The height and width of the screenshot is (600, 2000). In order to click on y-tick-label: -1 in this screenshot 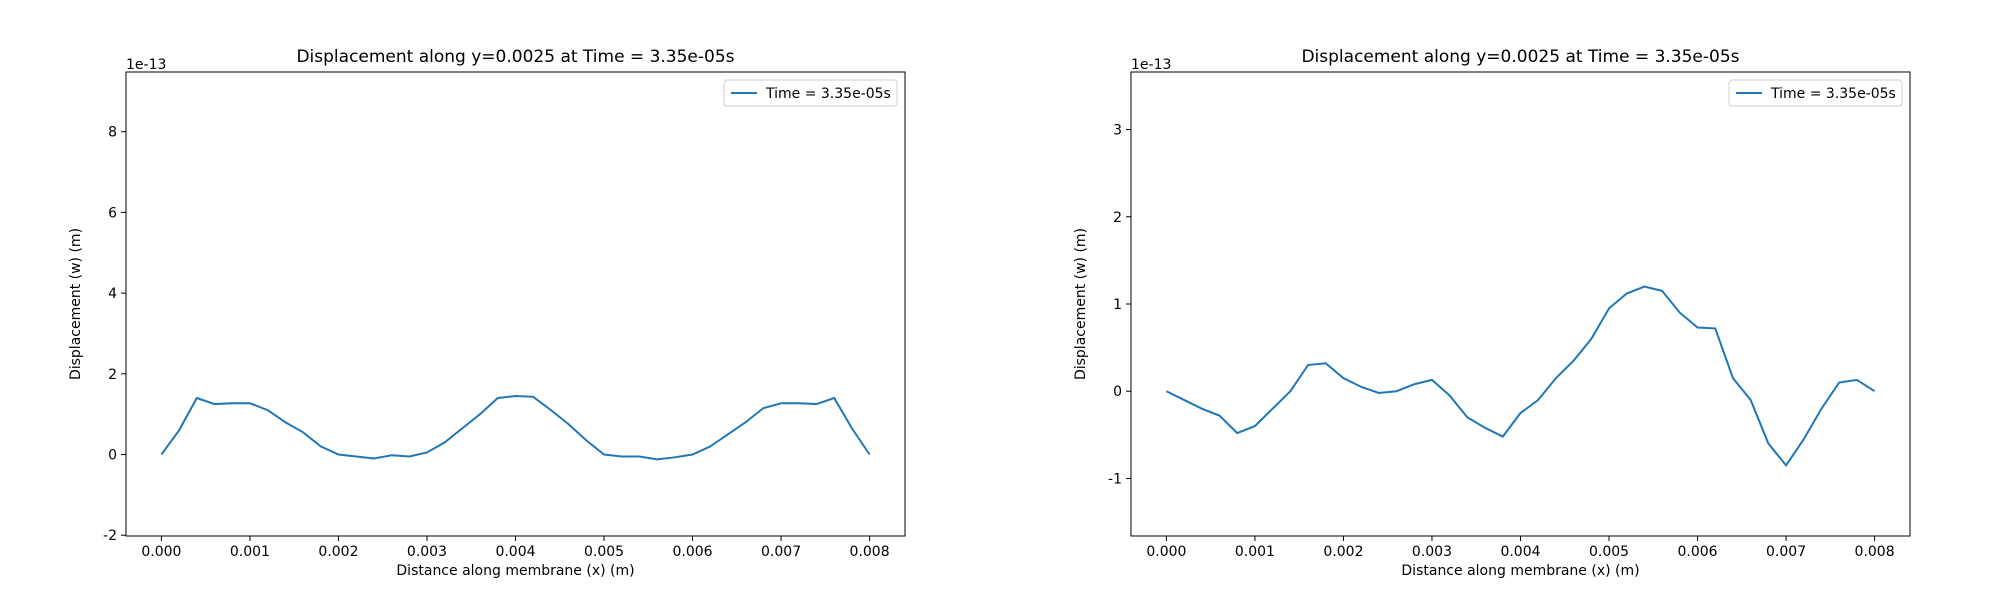, I will do `click(1115, 479)`.